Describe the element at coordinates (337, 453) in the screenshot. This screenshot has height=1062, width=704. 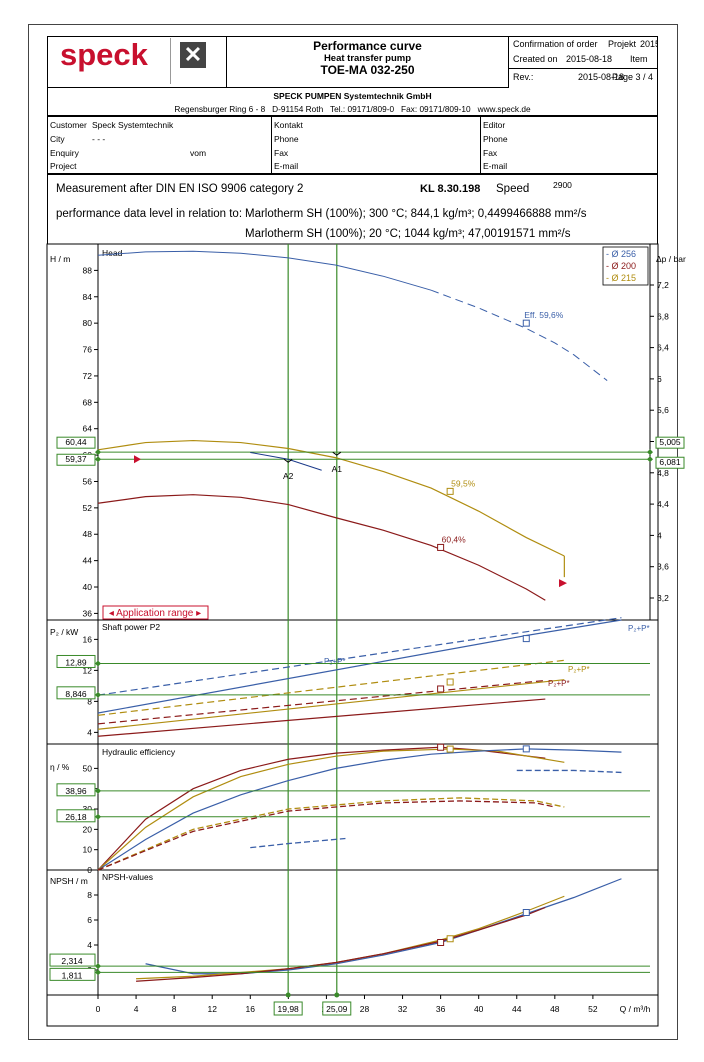
I see `op-point-marker-A1` at that location.